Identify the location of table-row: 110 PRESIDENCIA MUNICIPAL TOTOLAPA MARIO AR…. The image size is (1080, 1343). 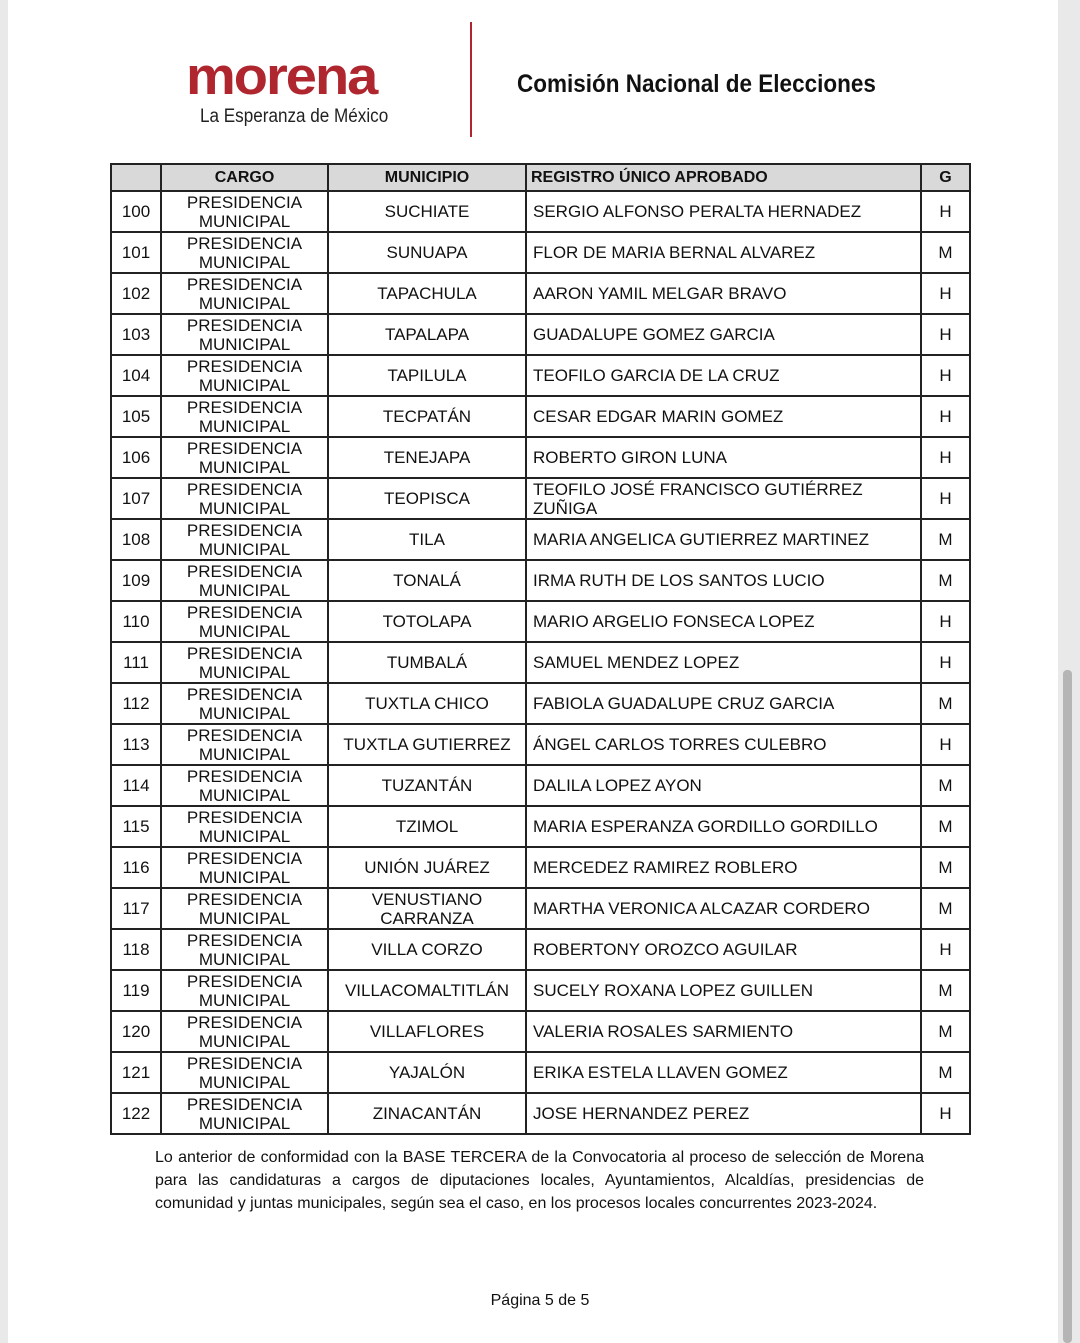
(540, 621).